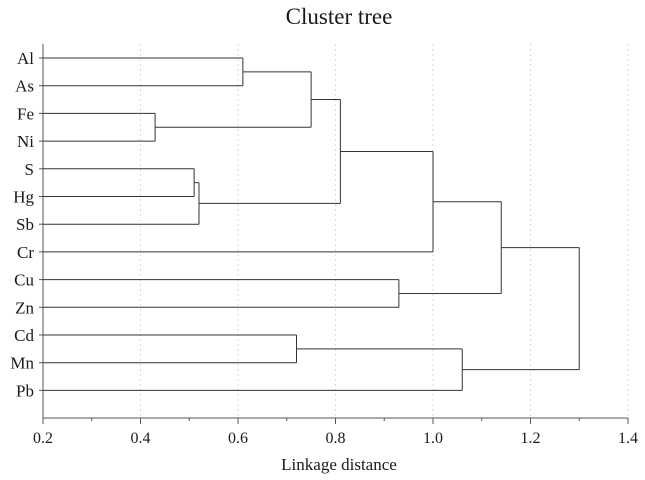  I want to click on x-tick-label: 1.0, so click(433, 438).